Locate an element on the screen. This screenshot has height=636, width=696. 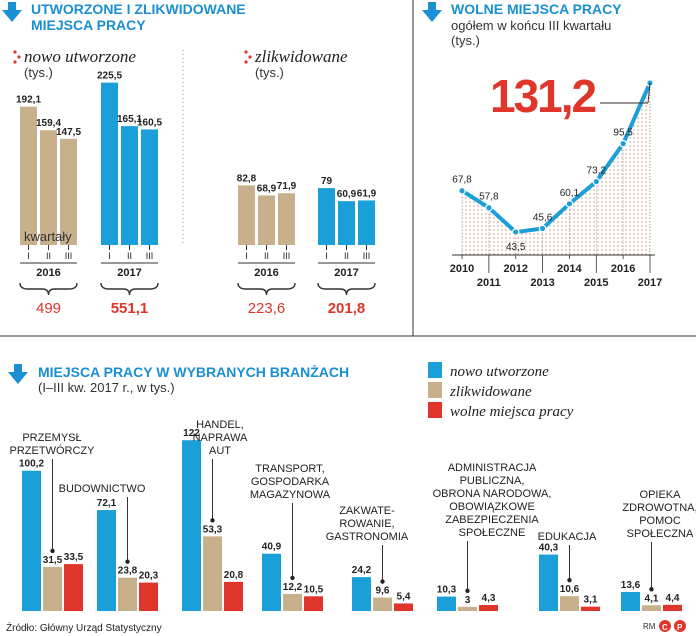
sector-label: SPOŁECZNE is located at coordinates (492, 533).